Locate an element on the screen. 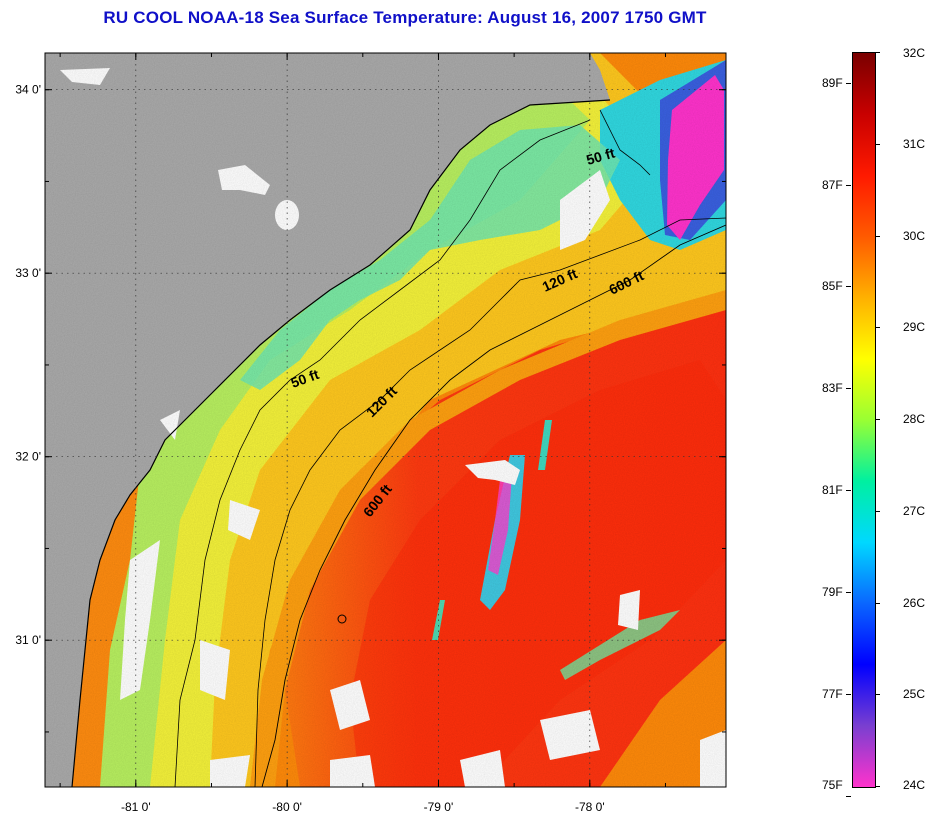 This screenshot has height=817, width=936. lon-labels: -81 0' -80 0' -79 0' -78 0' is located at coordinates (363, 807).